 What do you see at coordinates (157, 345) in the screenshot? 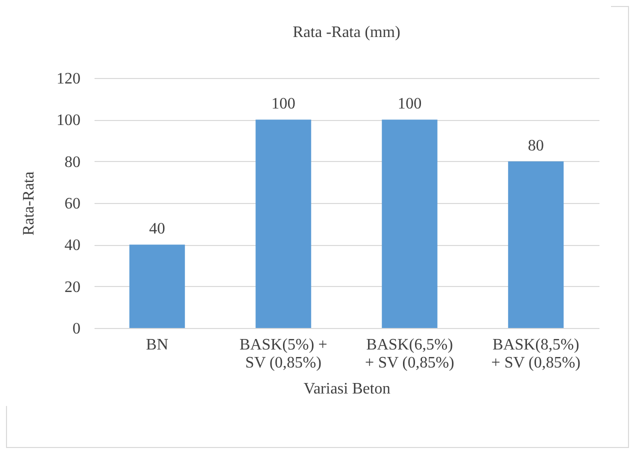
I see `x-tick-label: BN` at bounding box center [157, 345].